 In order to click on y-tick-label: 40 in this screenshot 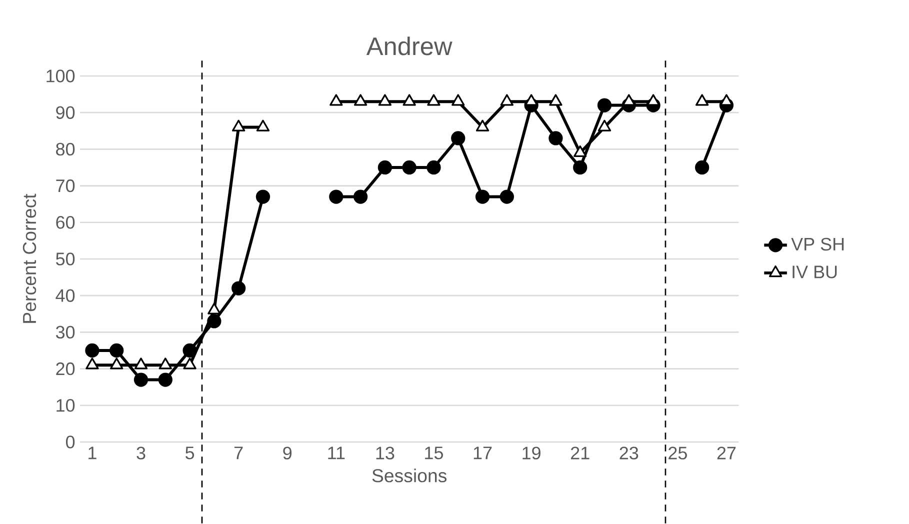, I will do `click(65, 295)`.